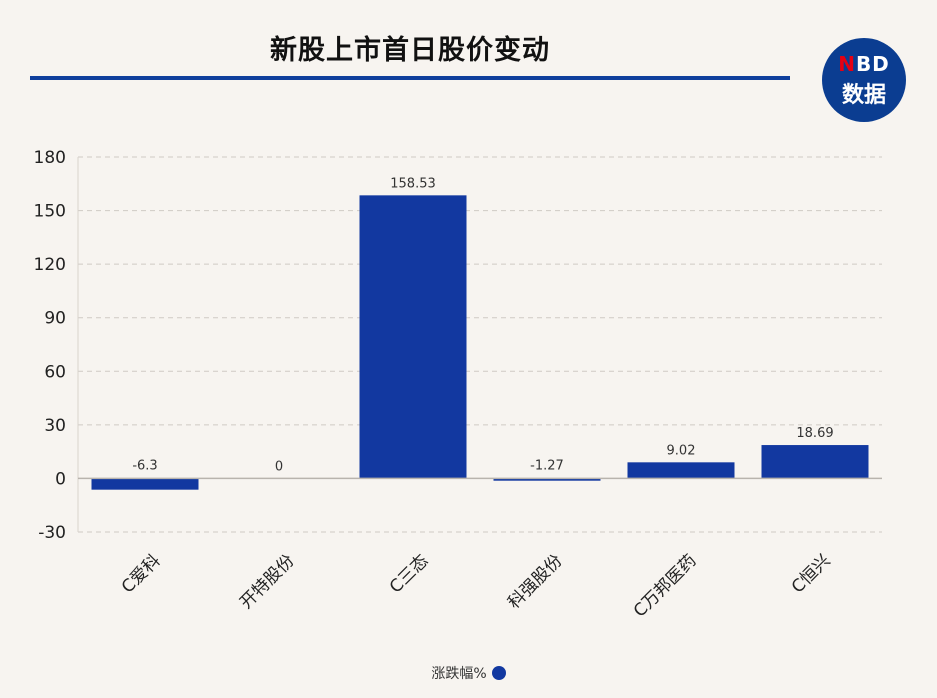  What do you see at coordinates (50, 212) in the screenshot?
I see `y-tick-label: 150` at bounding box center [50, 212].